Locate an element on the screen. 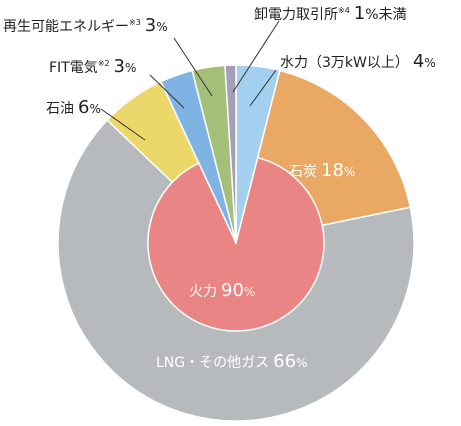 This screenshot has height=426, width=461. label-lng: LNG・その他ガス 66% is located at coordinates (231, 361).